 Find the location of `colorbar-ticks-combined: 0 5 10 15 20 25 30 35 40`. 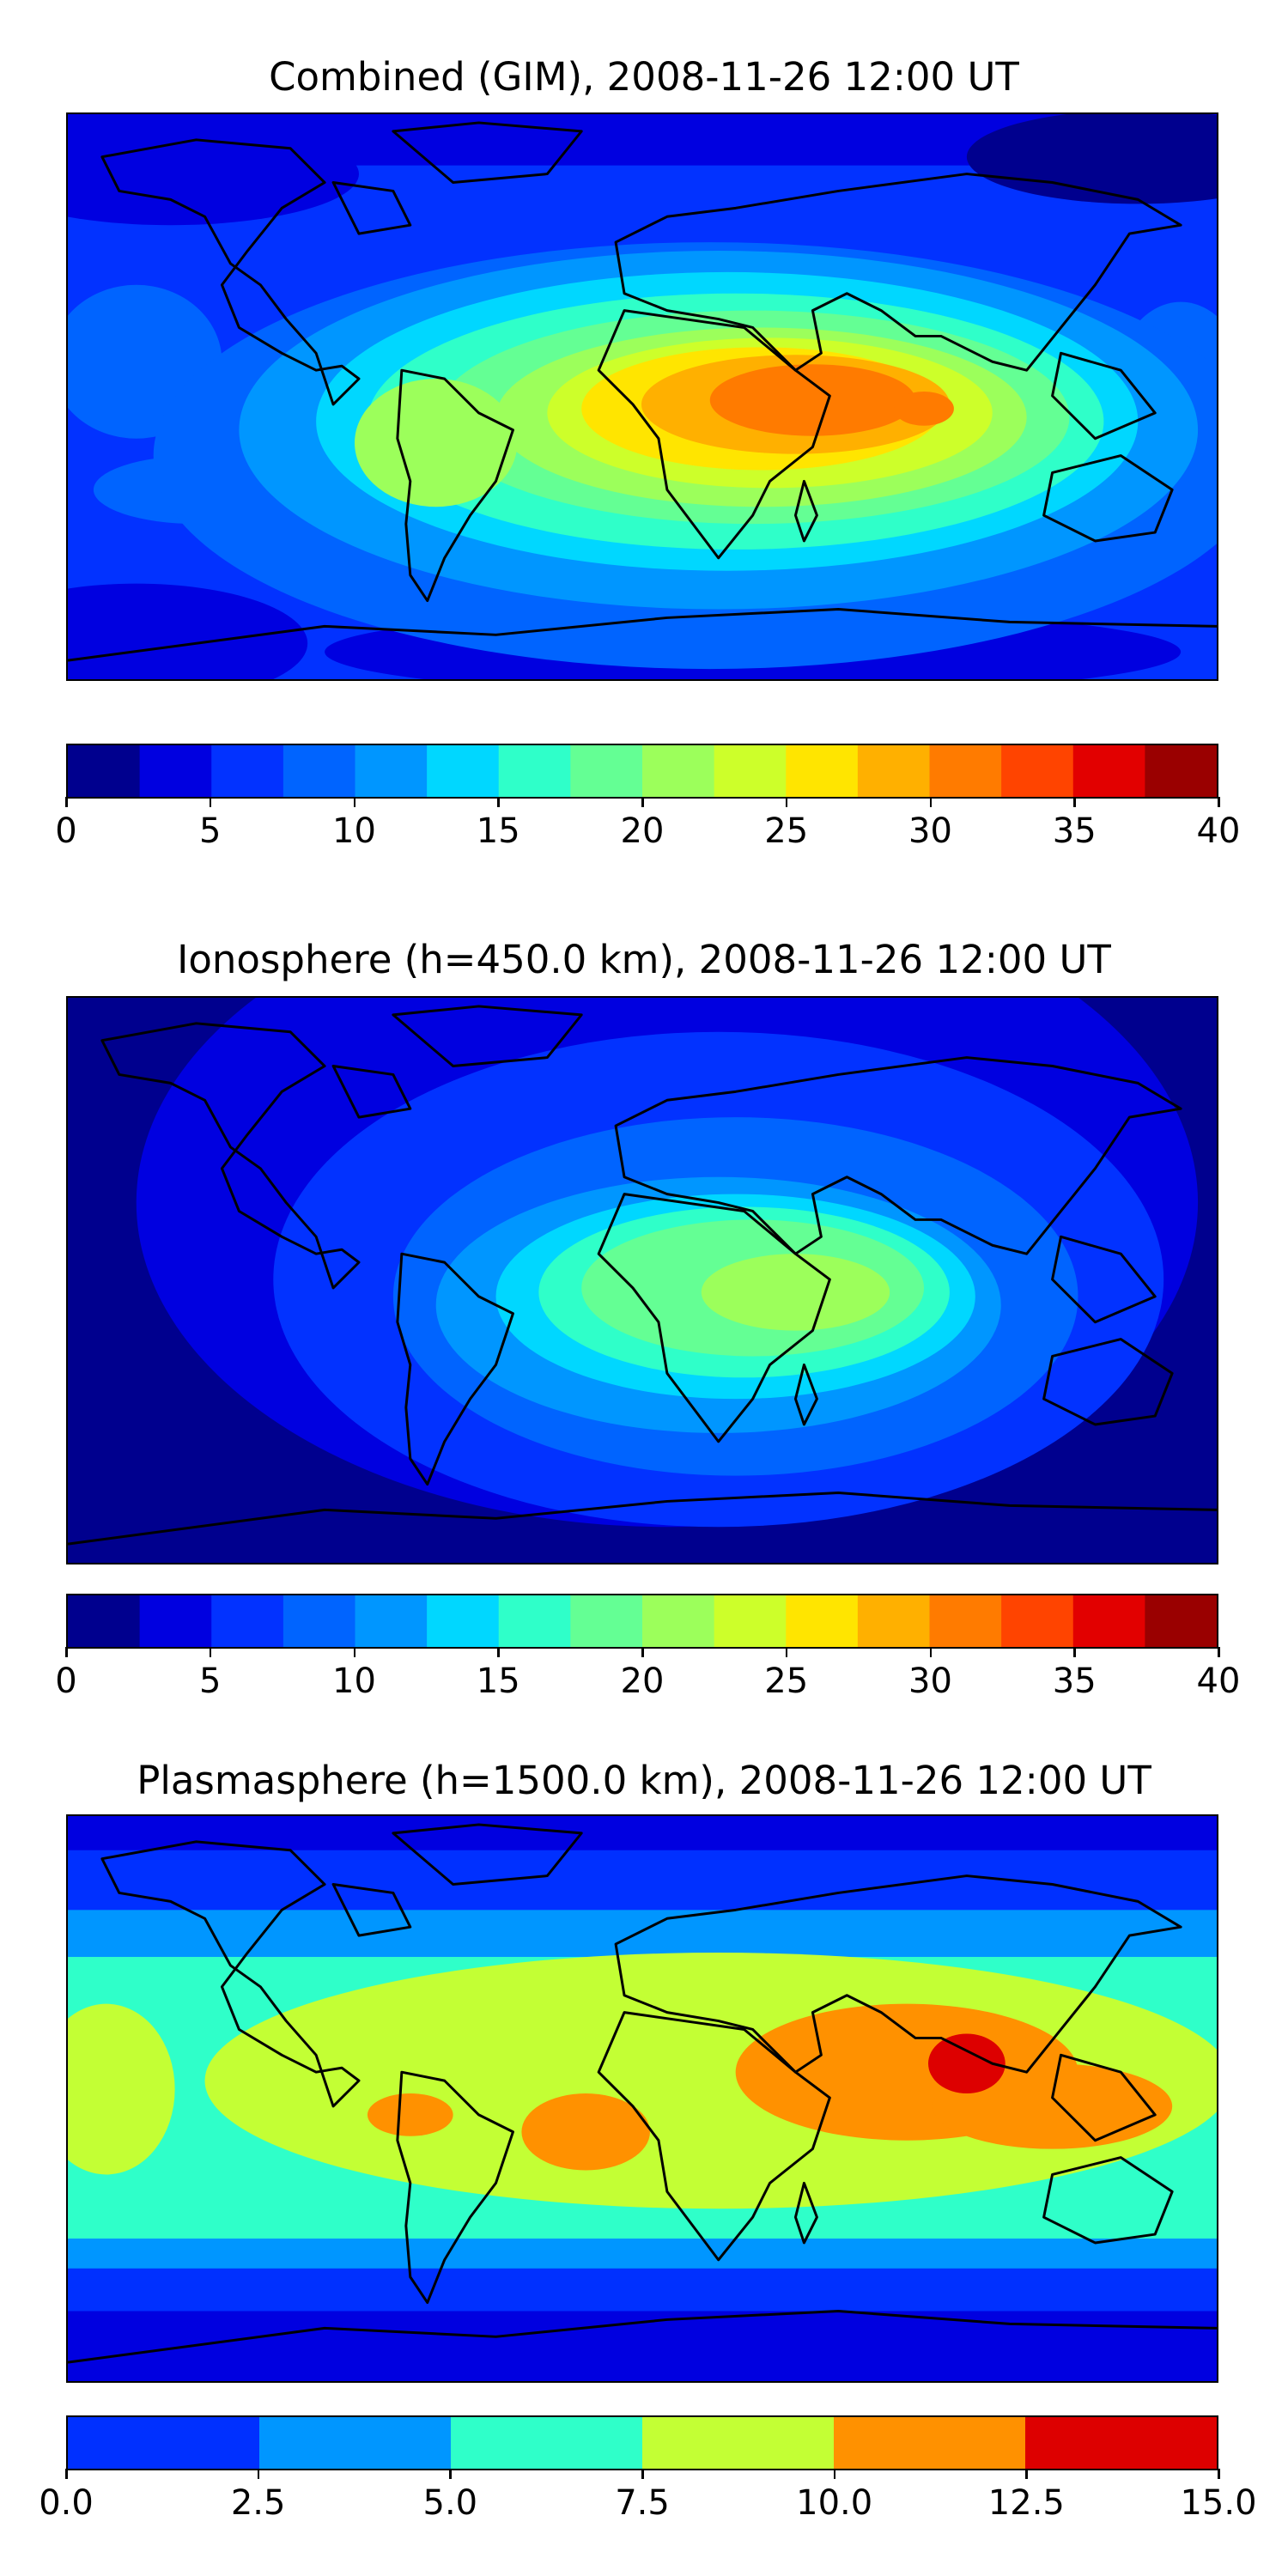

colorbar-ticks-combined: 0 5 10 15 20 25 30 35 40 is located at coordinates (647, 824).